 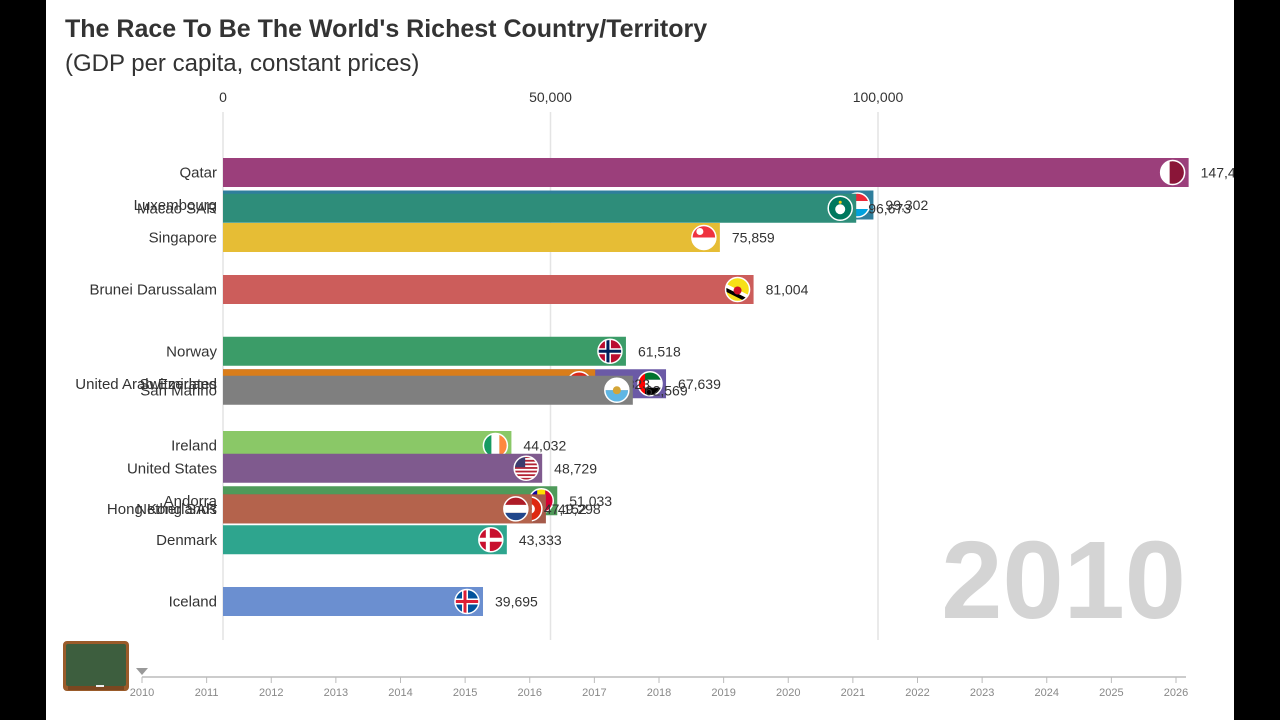 I want to click on bar-group-macao-sar: Macao SAR 96,673, so click(x=524, y=208).